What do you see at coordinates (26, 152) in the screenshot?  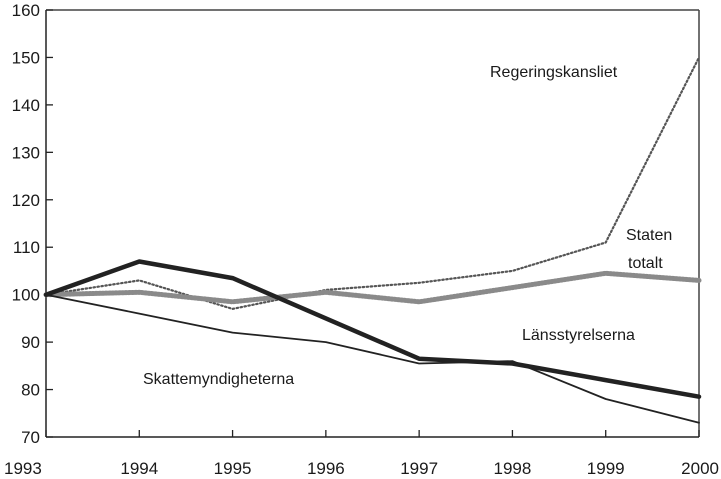 I see `y-tick-label: 130` at bounding box center [26, 152].